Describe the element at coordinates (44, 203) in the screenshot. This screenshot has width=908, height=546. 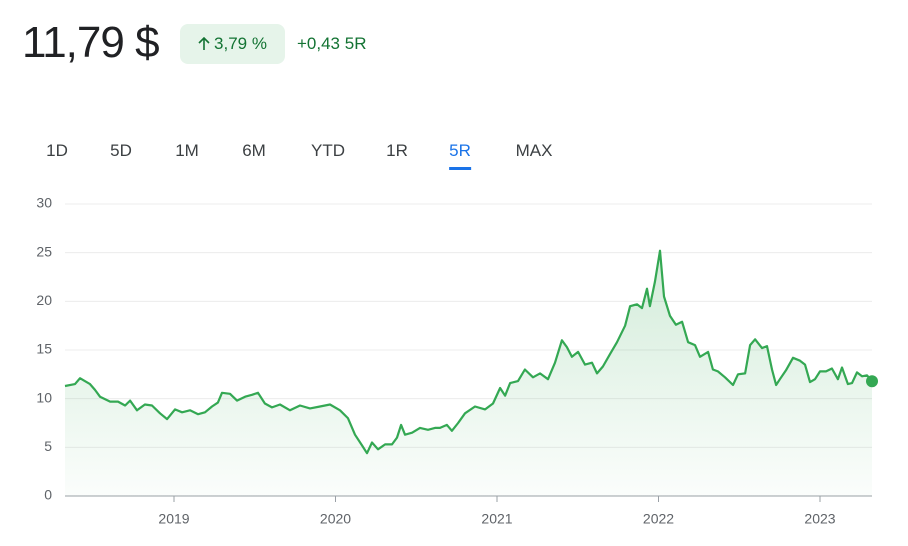
I see `y-tick-label: 30` at that location.